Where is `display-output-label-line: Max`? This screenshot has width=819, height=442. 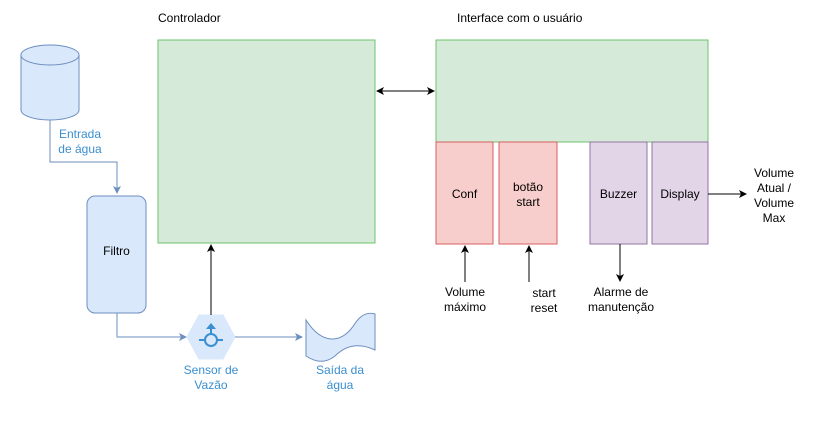
display-output-label-line: Max is located at coordinates (774, 218).